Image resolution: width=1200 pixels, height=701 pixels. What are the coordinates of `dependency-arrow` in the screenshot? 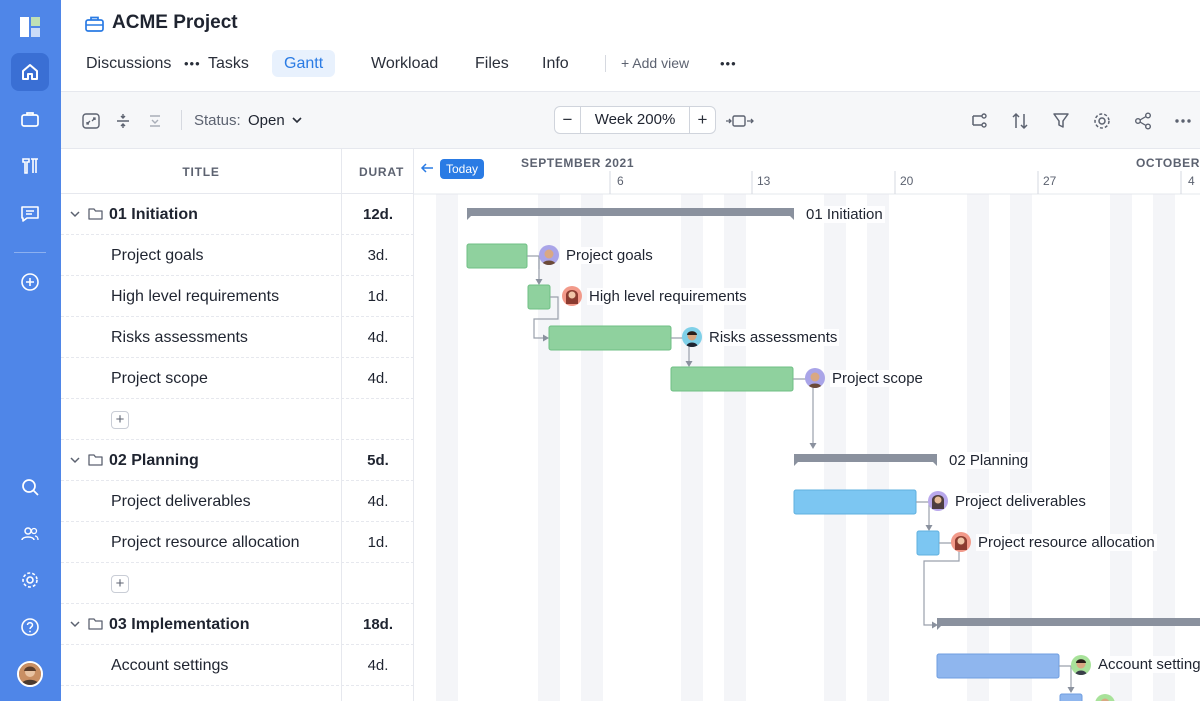 It's located at (539, 282).